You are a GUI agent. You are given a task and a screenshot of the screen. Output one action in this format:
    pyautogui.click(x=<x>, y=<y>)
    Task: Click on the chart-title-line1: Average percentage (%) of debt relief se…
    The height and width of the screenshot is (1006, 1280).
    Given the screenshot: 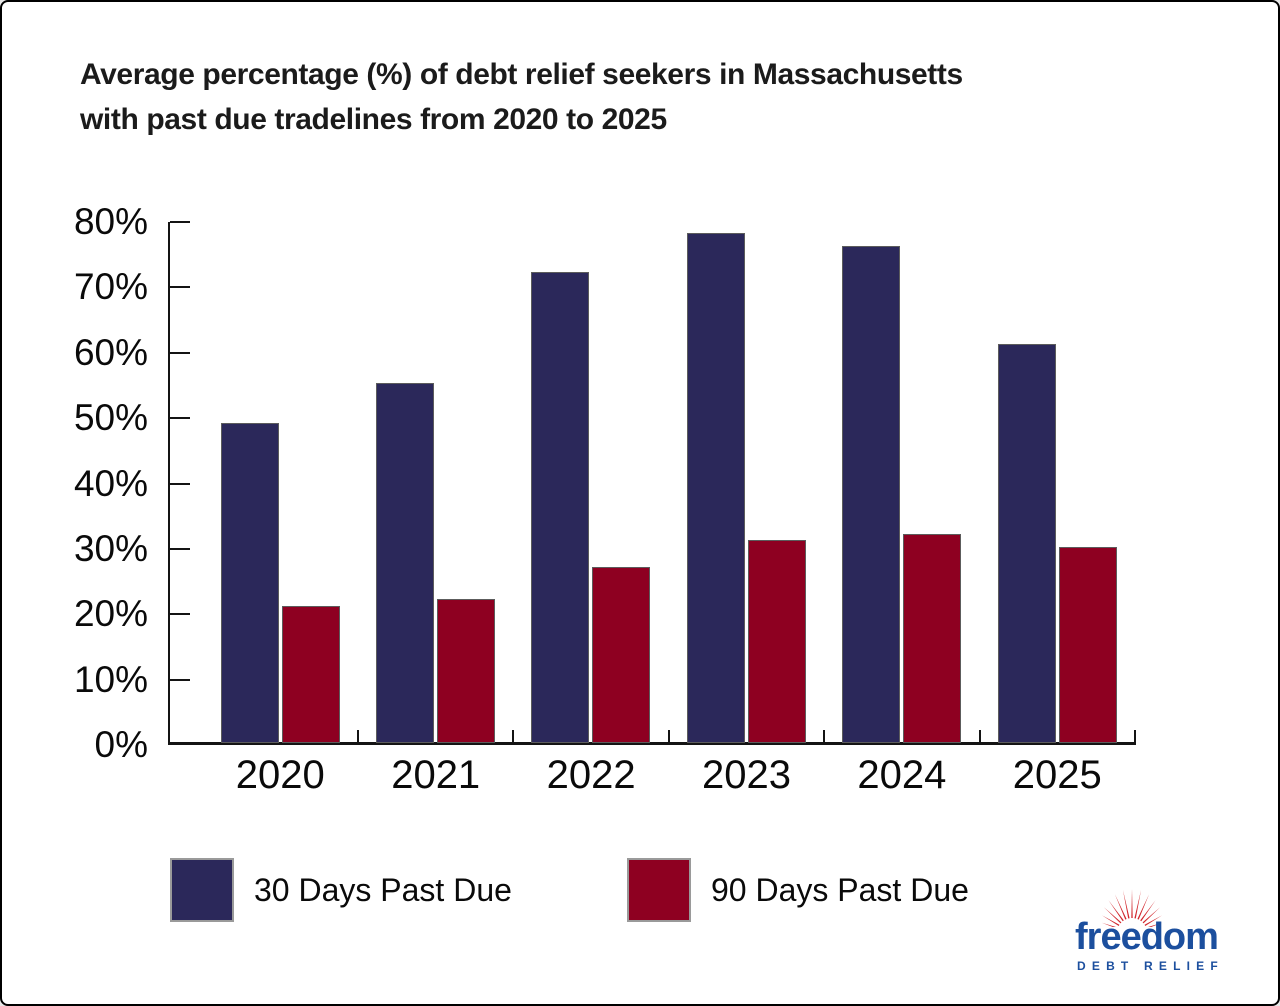 What is the action you would take?
    pyautogui.click(x=521, y=74)
    